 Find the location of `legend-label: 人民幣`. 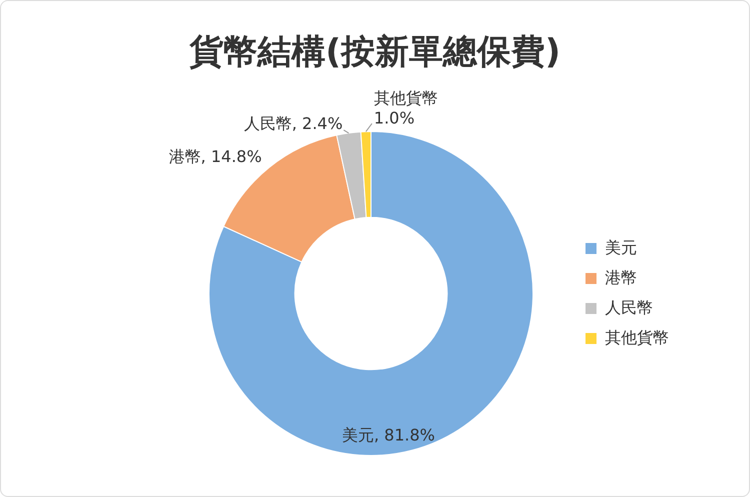

legend-label: 人民幣 is located at coordinates (629, 308).